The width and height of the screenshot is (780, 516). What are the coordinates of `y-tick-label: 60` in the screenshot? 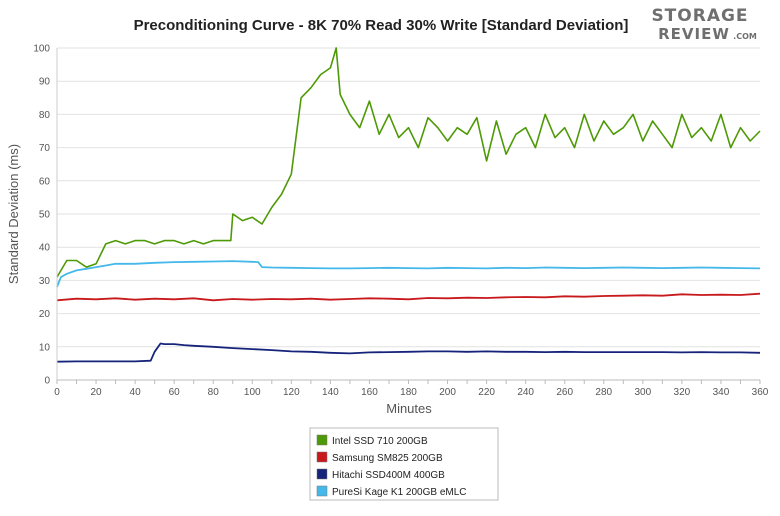 It's located at (45, 181).